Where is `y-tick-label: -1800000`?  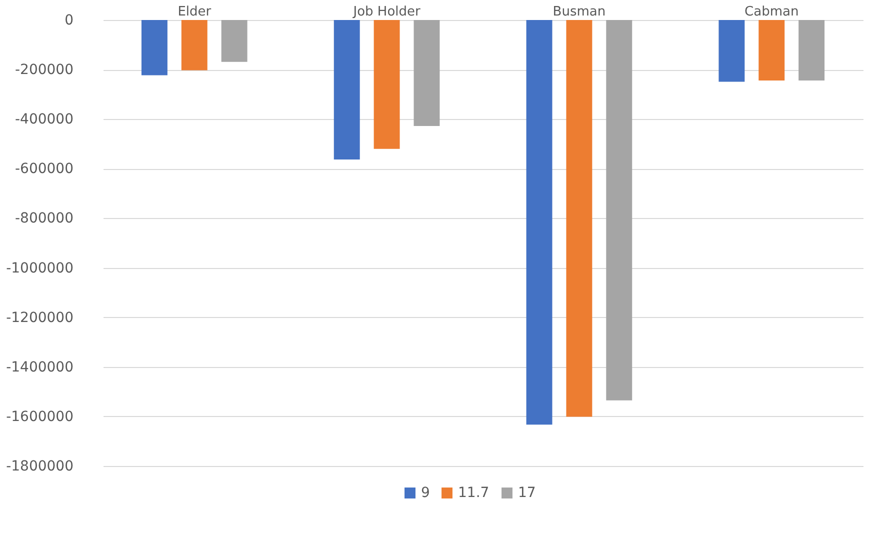 y-tick-label: -1800000 is located at coordinates (40, 466).